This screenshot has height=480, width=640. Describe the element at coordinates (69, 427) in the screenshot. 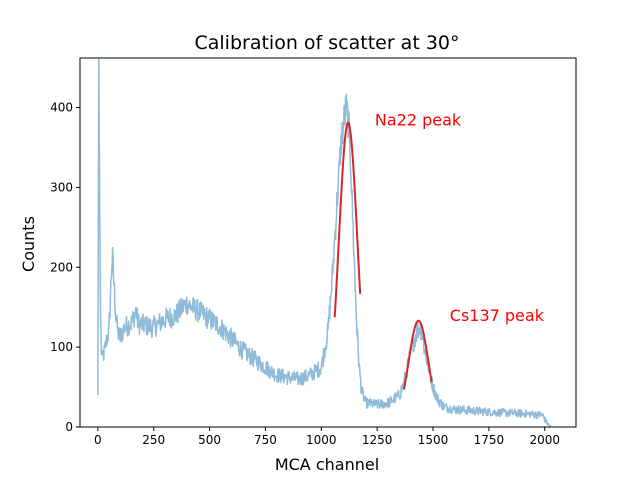

I see `y-tick-label: 0` at that location.